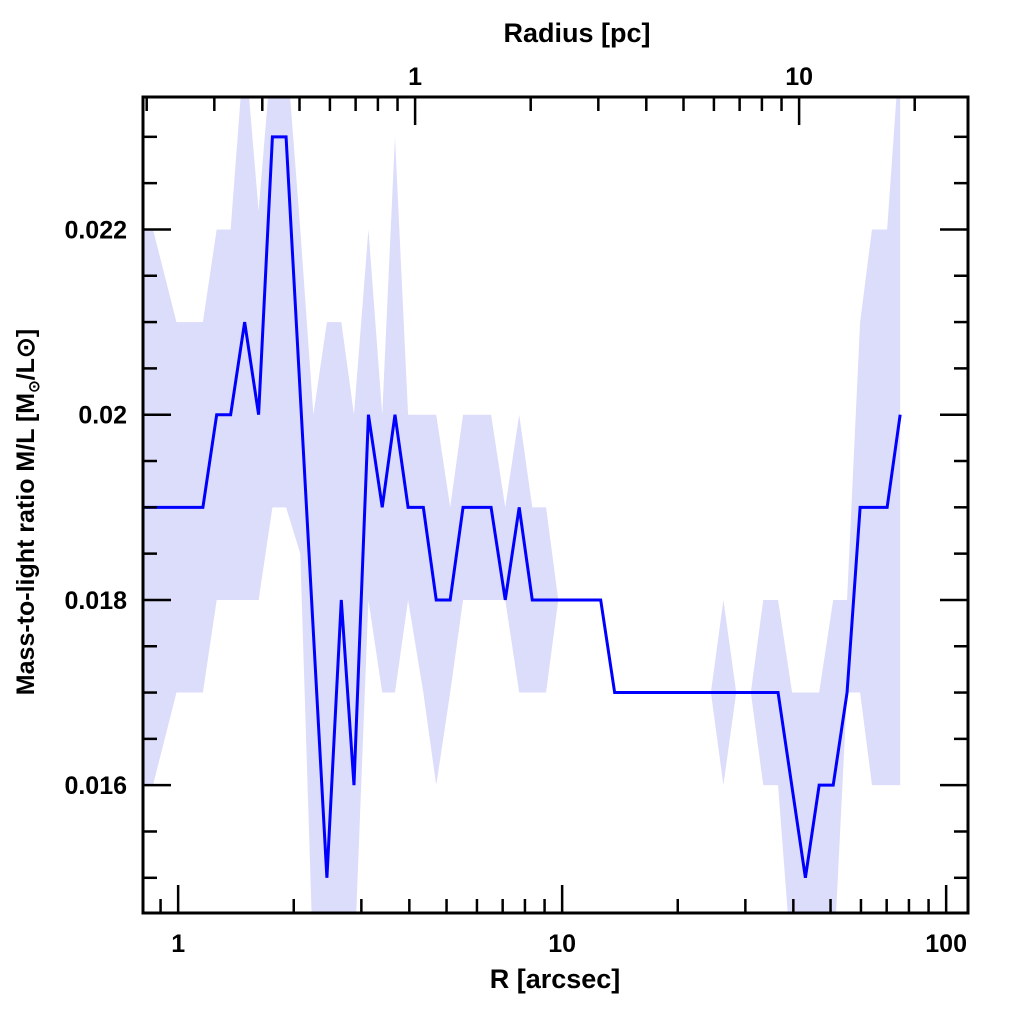 This screenshot has width=1024, height=1024. Describe the element at coordinates (95, 786) in the screenshot. I see `y-tick-label: 0.016` at that location.